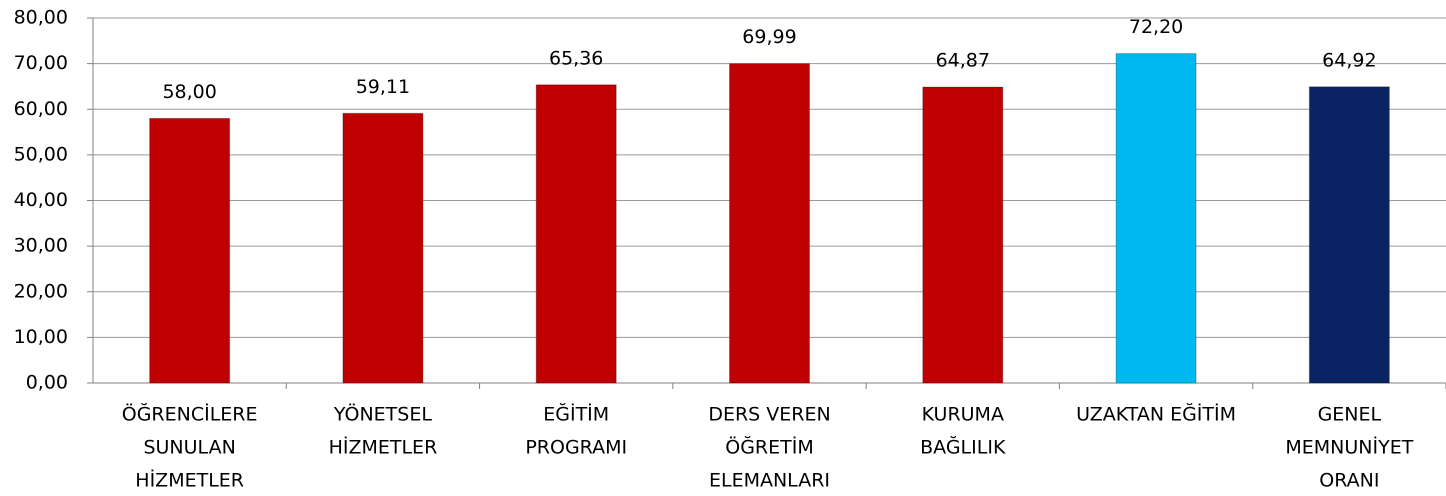 This screenshot has height=496, width=1446. I want to click on y-tick-label: 80,00, so click(41, 18).